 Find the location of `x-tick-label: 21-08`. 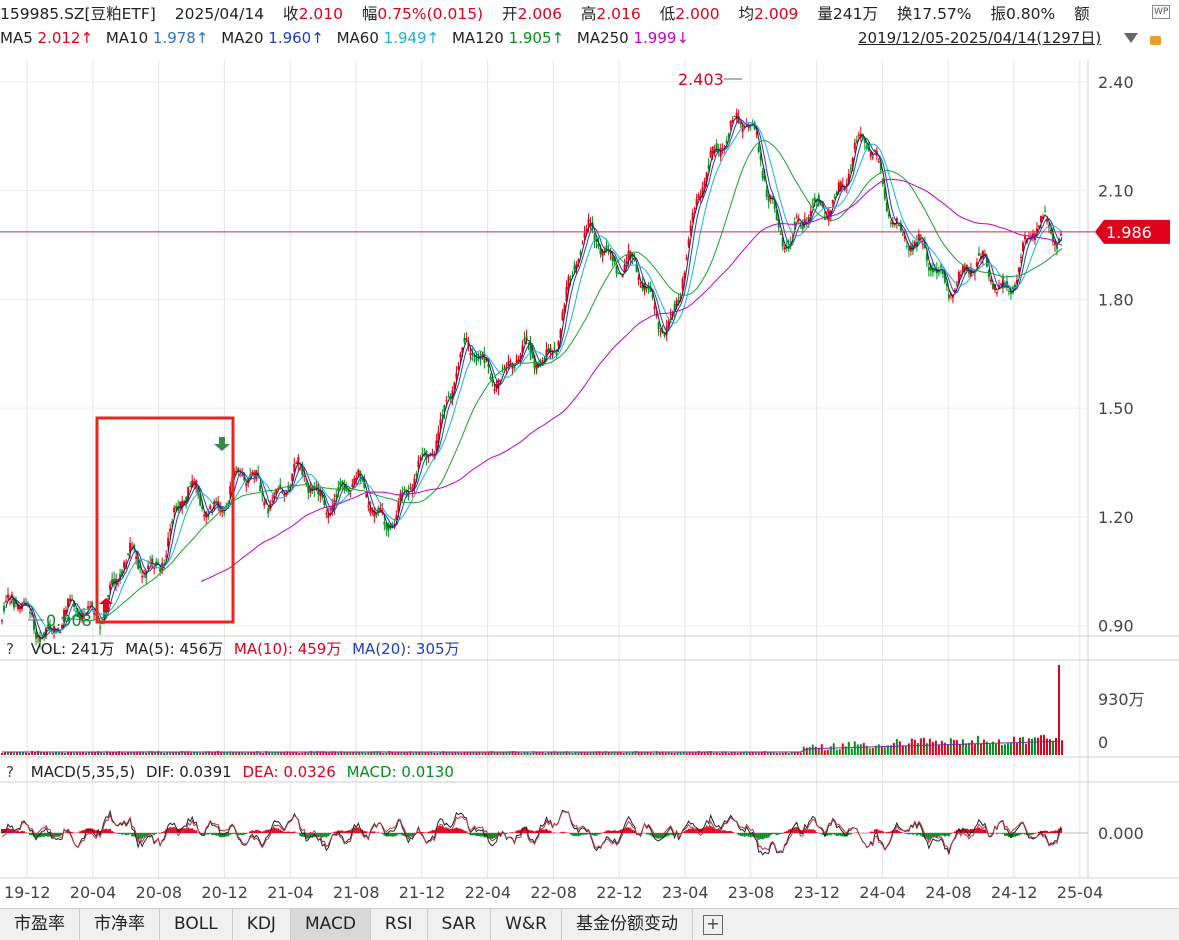

x-tick-label: 21-08 is located at coordinates (356, 892).